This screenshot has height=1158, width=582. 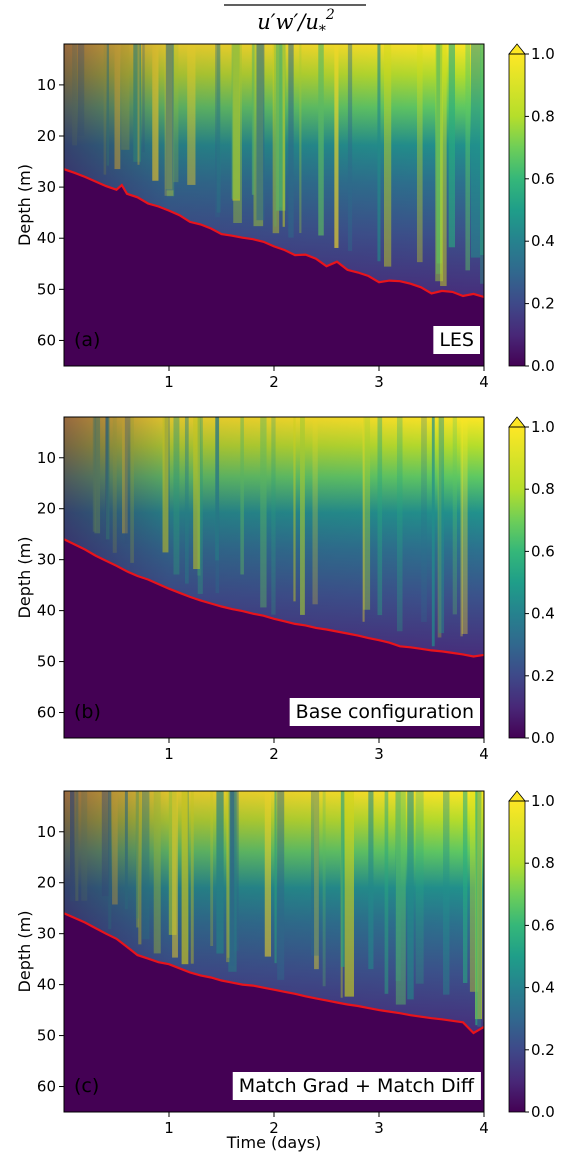 I want to click on corner-label-text: Match Grad + Match Diff, so click(x=357, y=1086).